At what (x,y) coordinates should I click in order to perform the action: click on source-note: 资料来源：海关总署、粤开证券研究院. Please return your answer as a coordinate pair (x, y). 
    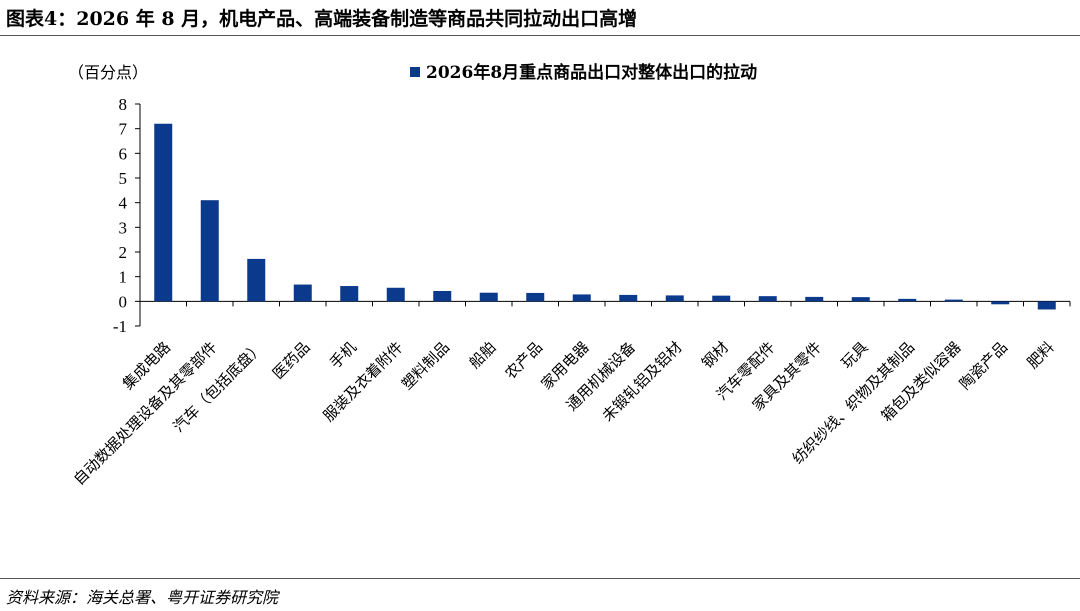
    Looking at the image, I should click on (142, 597).